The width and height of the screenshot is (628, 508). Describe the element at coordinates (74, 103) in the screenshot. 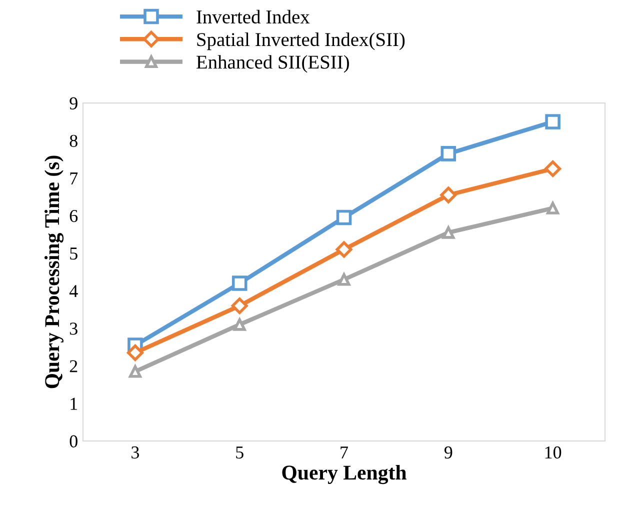

I see `y-tick-label: 9` at that location.